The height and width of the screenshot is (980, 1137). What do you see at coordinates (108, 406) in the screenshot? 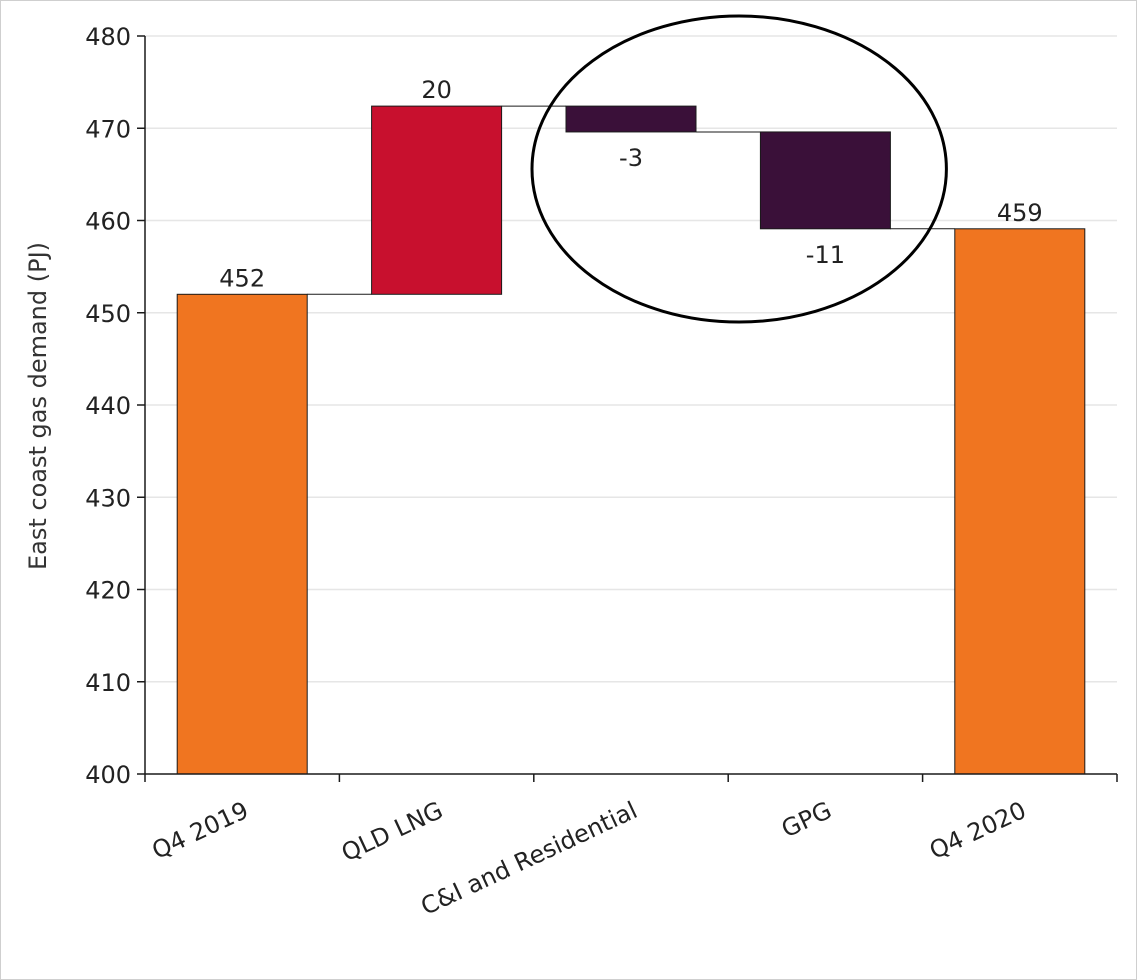
I see `y-tick-label: 440` at bounding box center [108, 406].